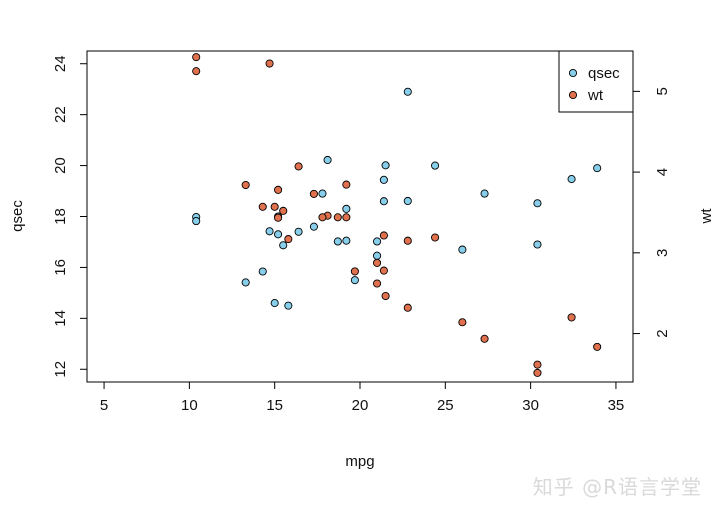  Describe the element at coordinates (360, 405) in the screenshot. I see `x-tick-label: 20` at that location.